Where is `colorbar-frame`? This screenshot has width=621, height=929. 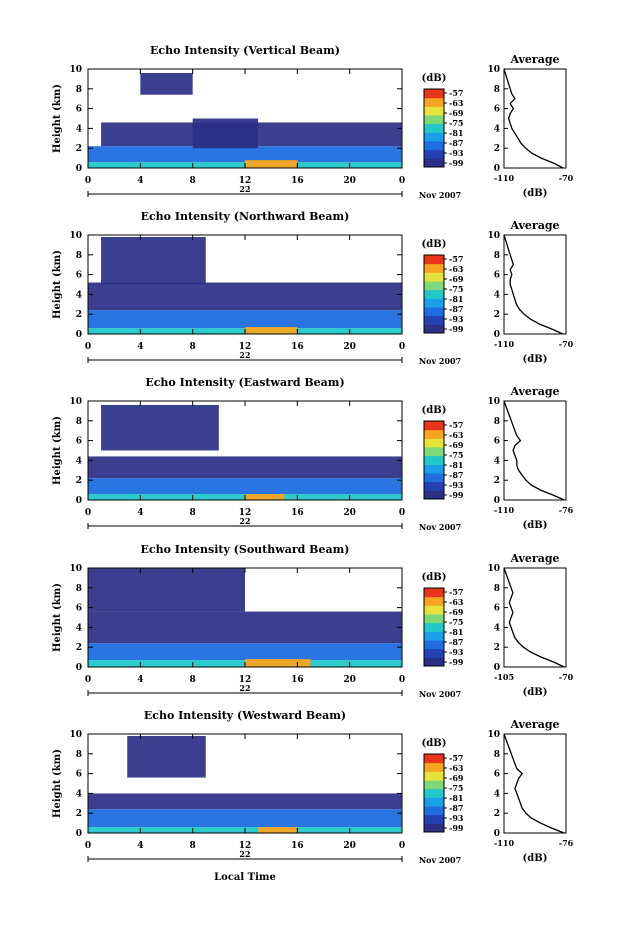
colorbar-frame is located at coordinates (434, 294).